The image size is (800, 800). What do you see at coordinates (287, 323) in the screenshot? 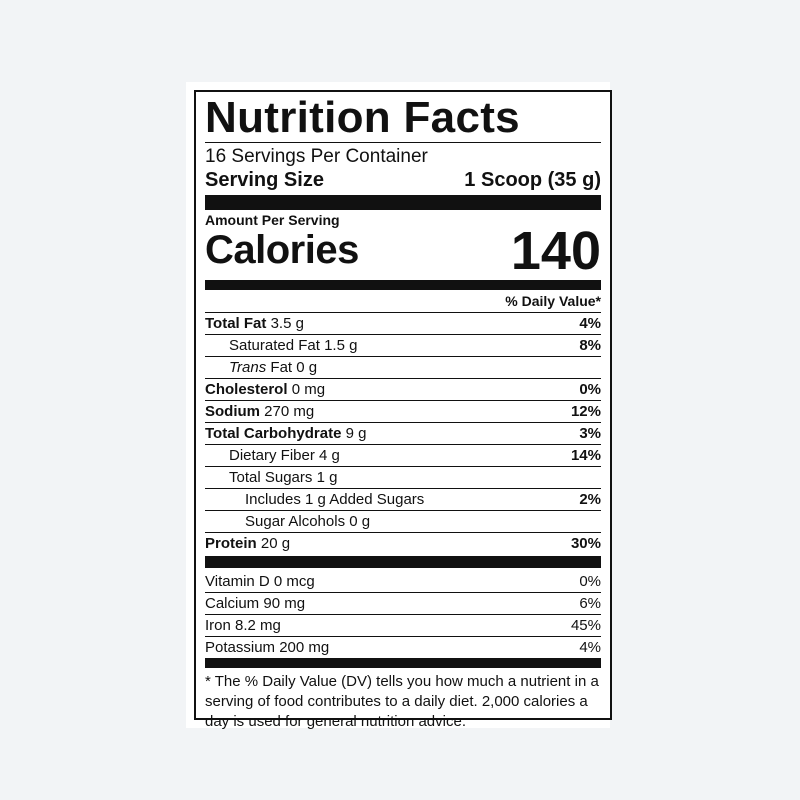
I see `nutrient-amount: 3.5 g` at bounding box center [287, 323].